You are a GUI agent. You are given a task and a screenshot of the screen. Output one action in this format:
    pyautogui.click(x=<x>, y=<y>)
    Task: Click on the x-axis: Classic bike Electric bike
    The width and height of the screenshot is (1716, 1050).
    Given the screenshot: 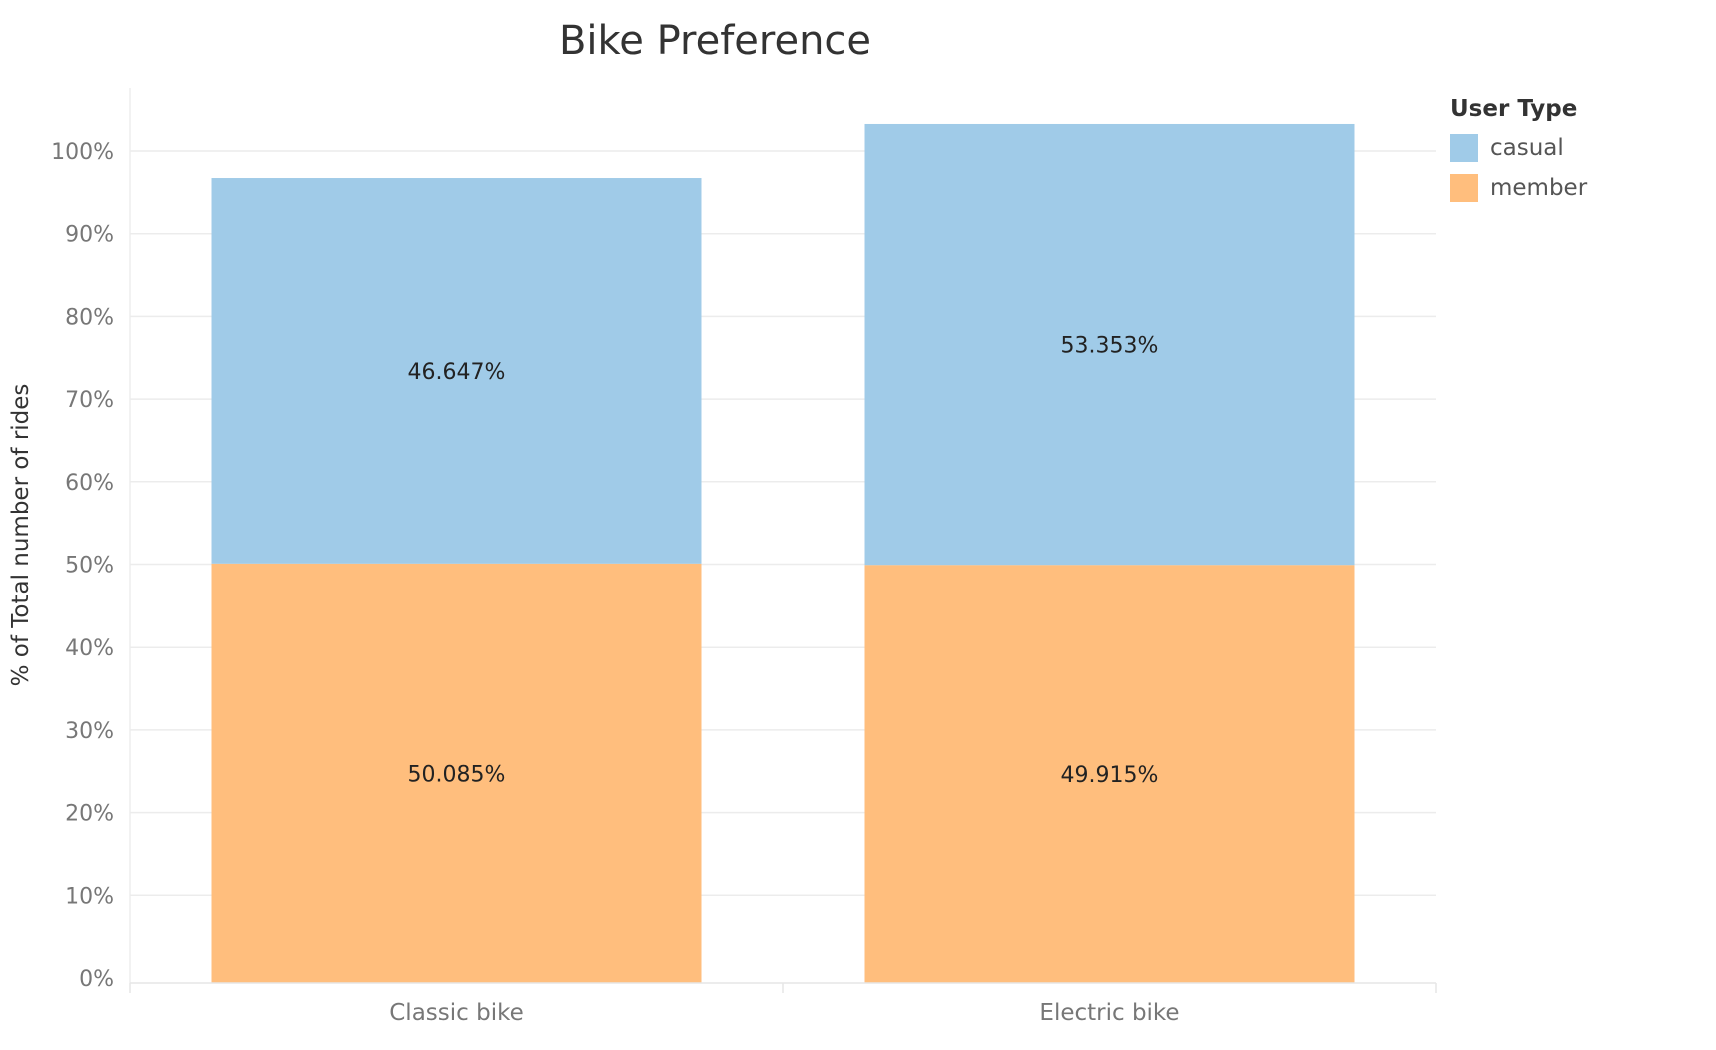 What is the action you would take?
    pyautogui.click(x=783, y=1004)
    